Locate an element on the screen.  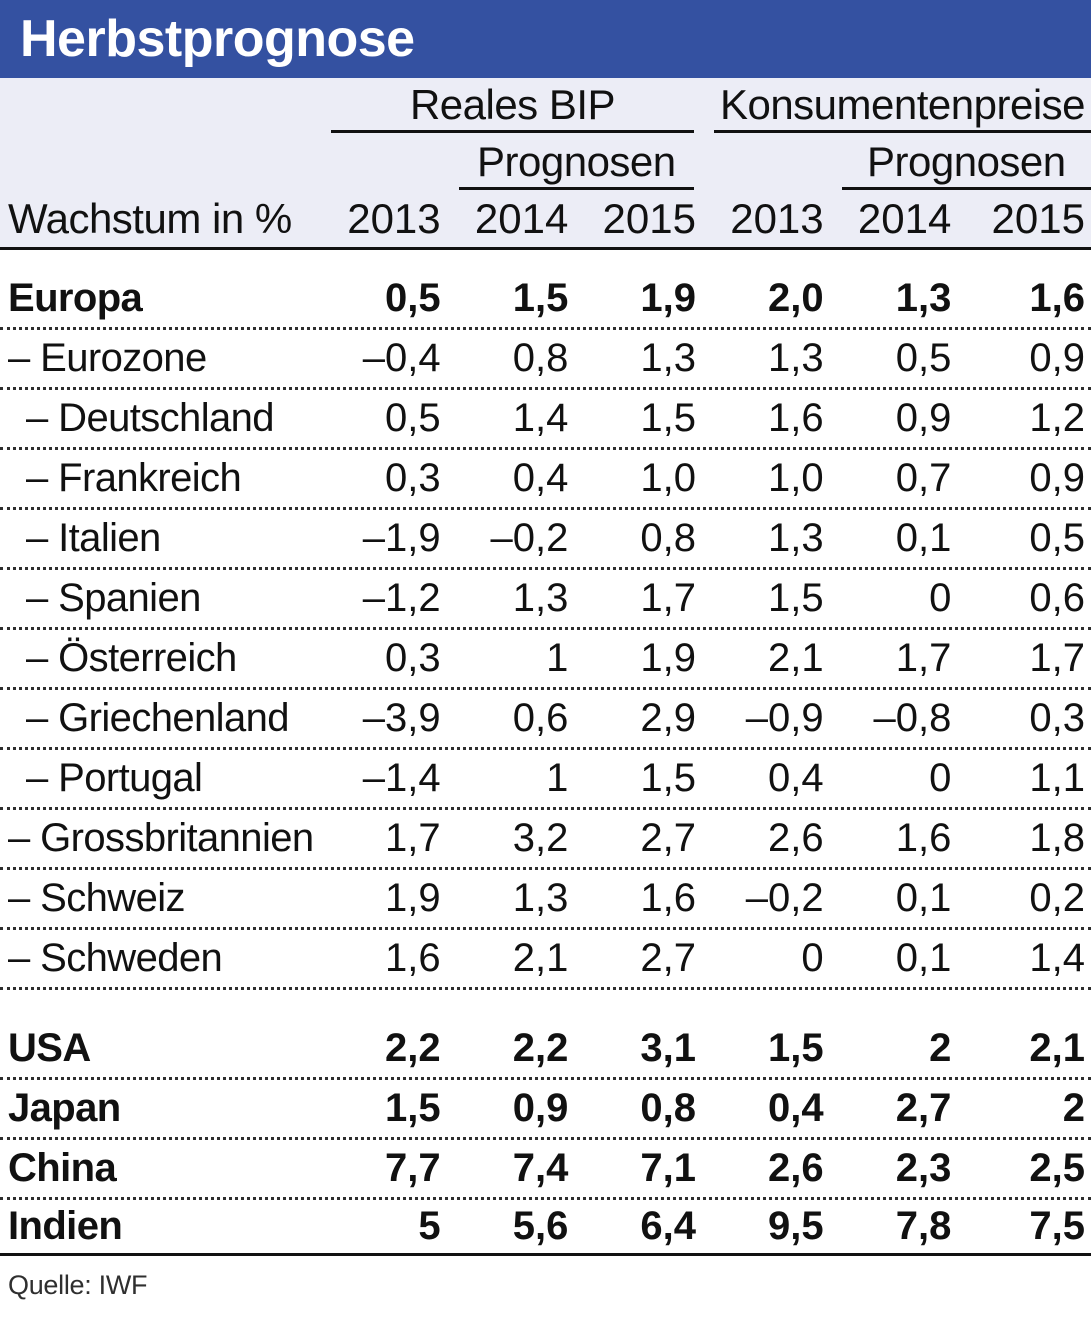
value-cell: 1,0 is located at coordinates (796, 478).